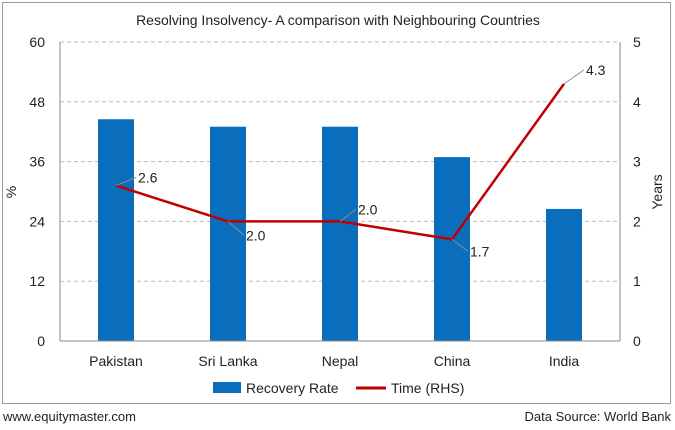 The image size is (675, 430). Describe the element at coordinates (564, 361) in the screenshot. I see `x-tick-label: India` at that location.